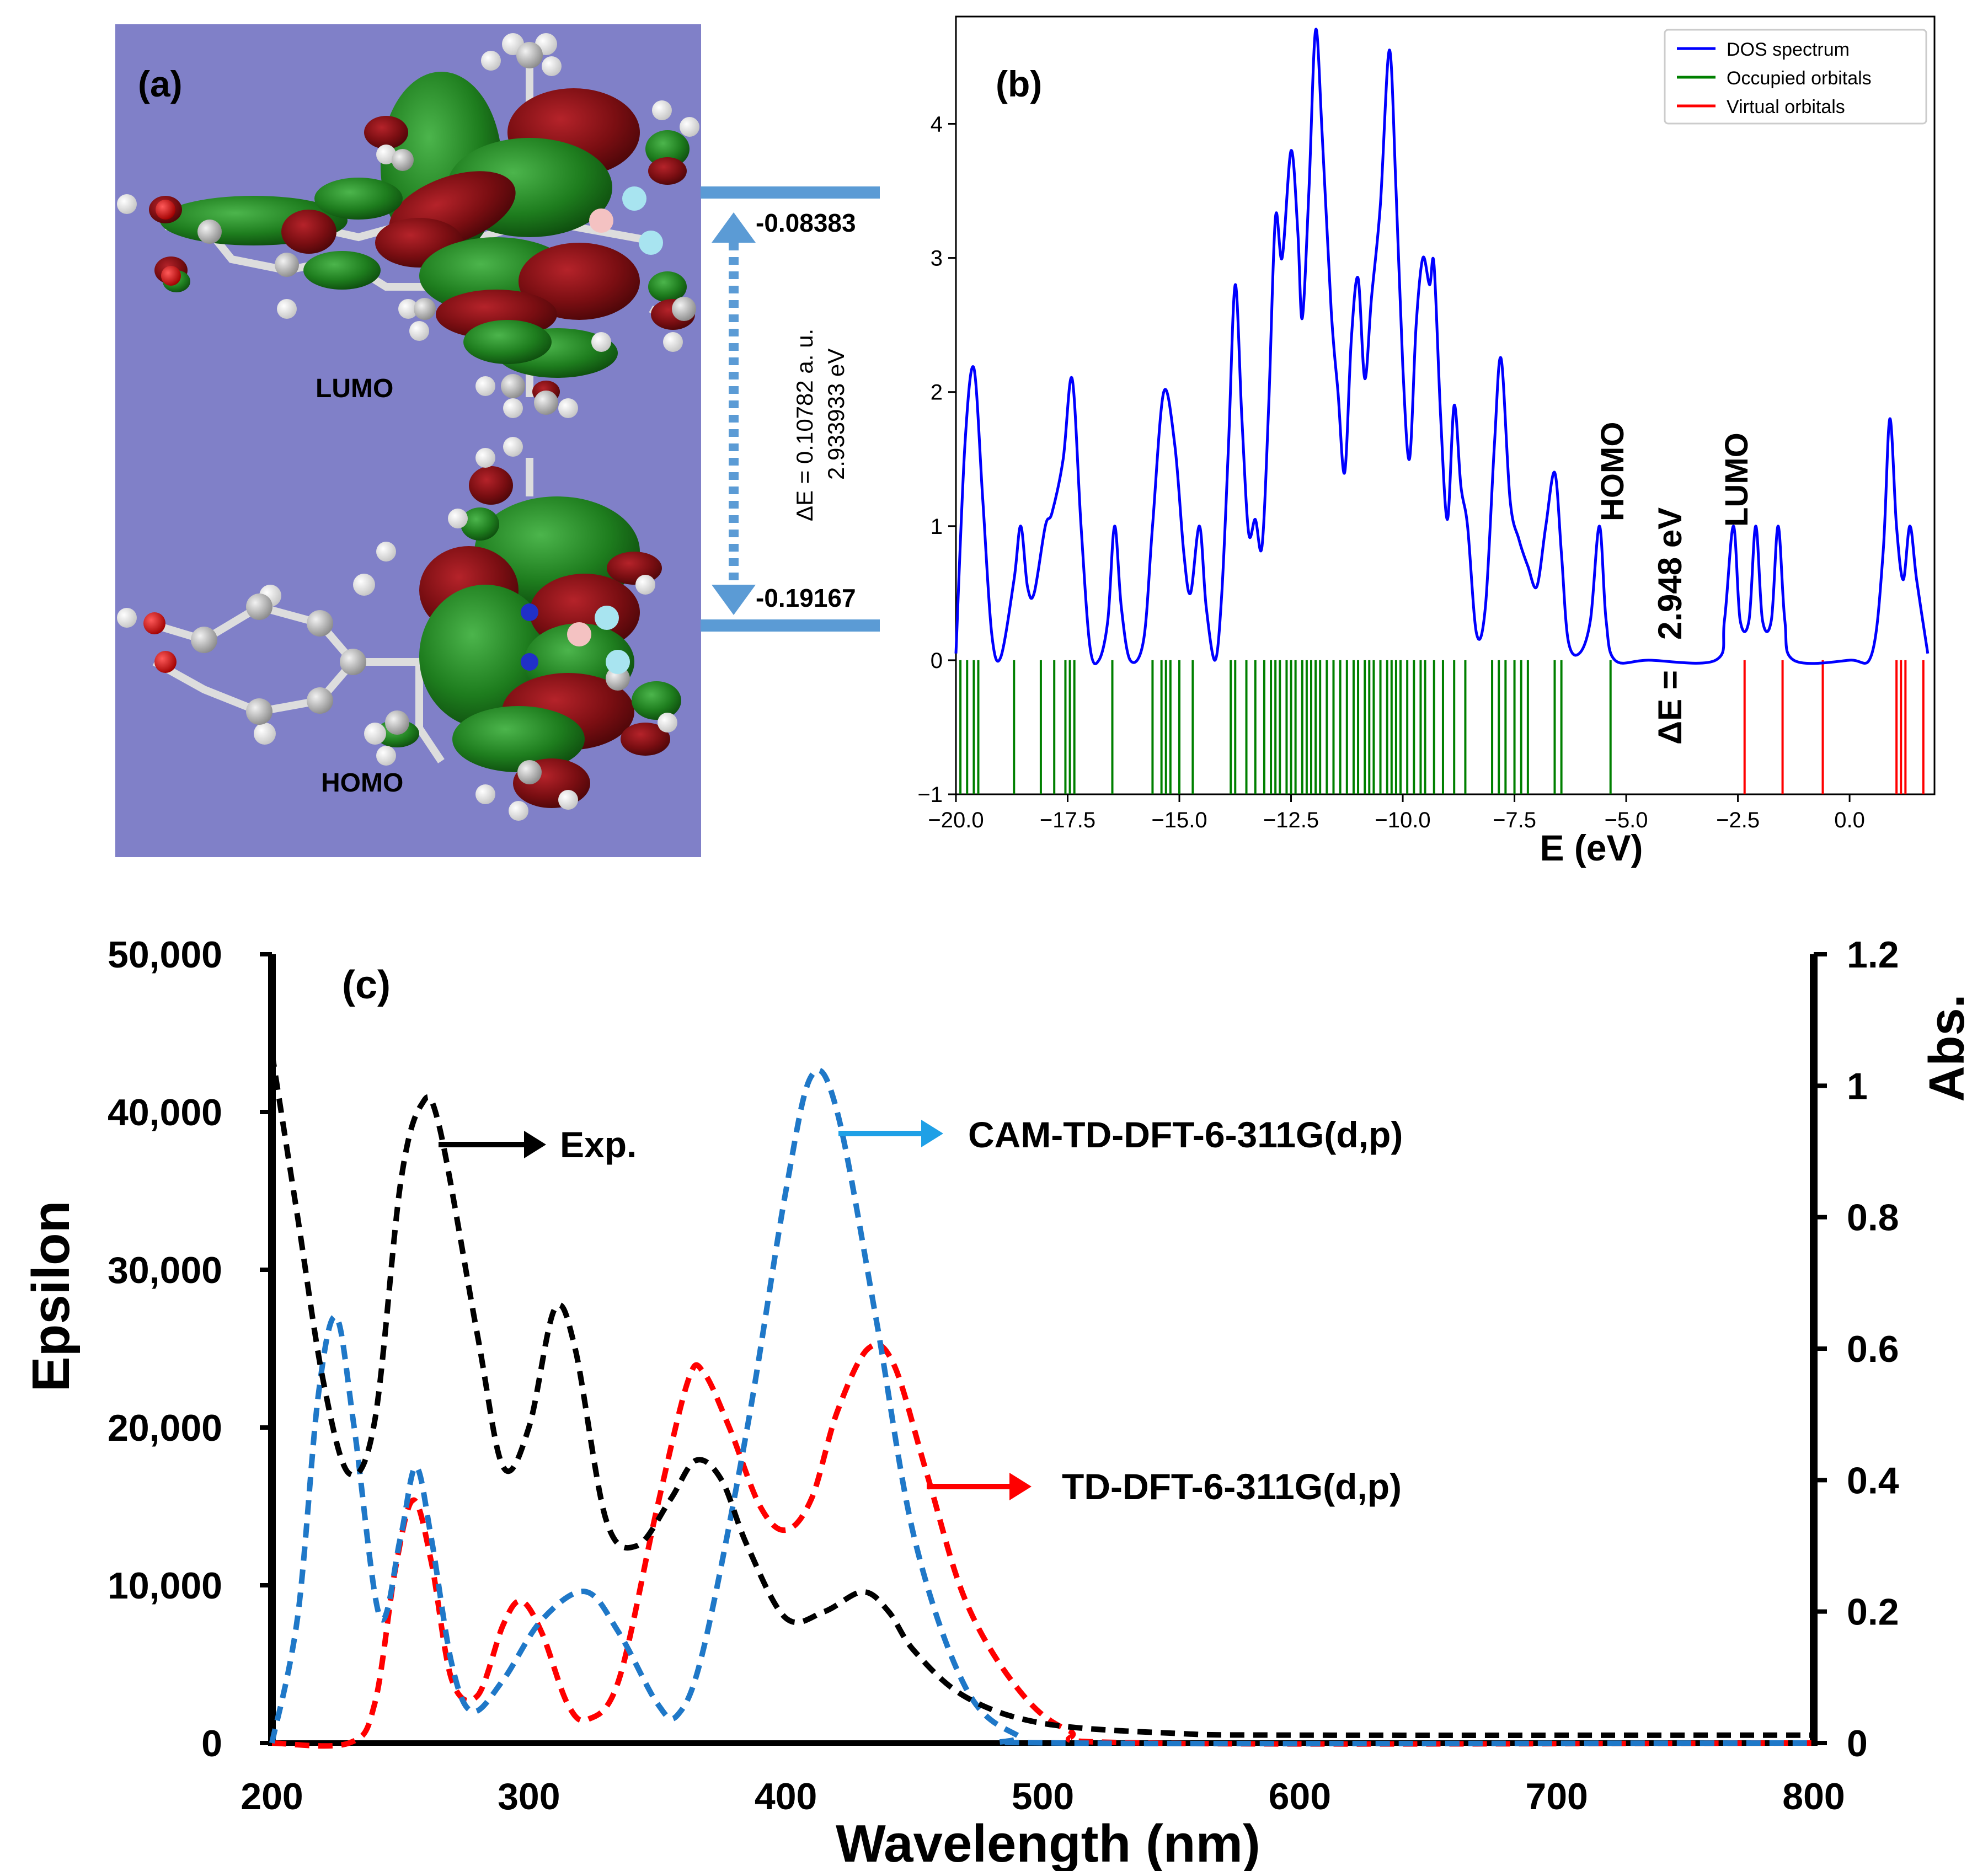  What do you see at coordinates (937, 393) in the screenshot?
I see `dos-y-tick-label: 2` at bounding box center [937, 393].